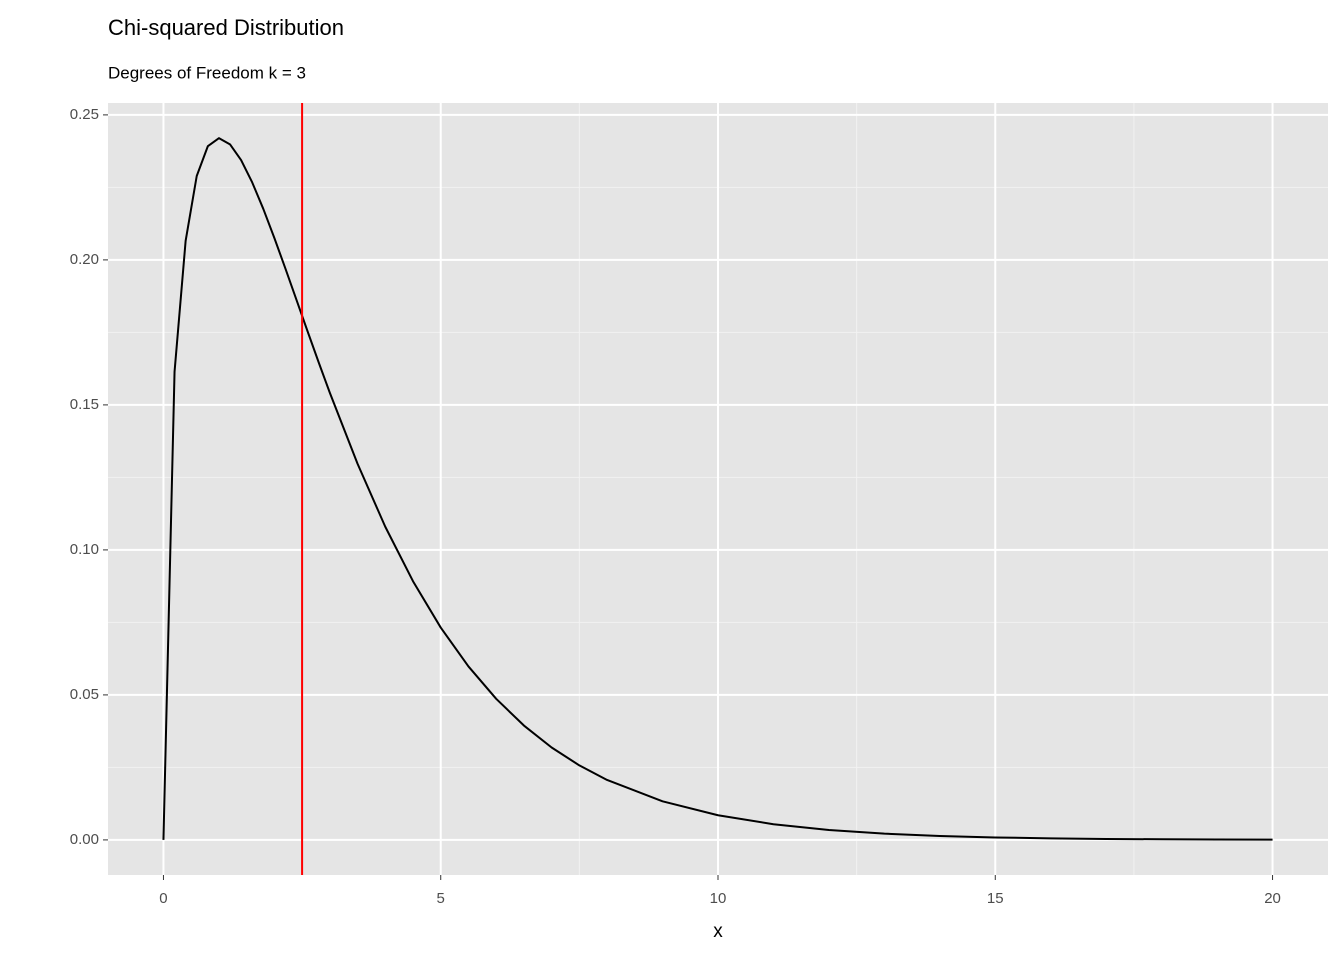 This screenshot has width=1344, height=960. What do you see at coordinates (84, 549) in the screenshot?
I see `y-tick-label: 0.10` at bounding box center [84, 549].